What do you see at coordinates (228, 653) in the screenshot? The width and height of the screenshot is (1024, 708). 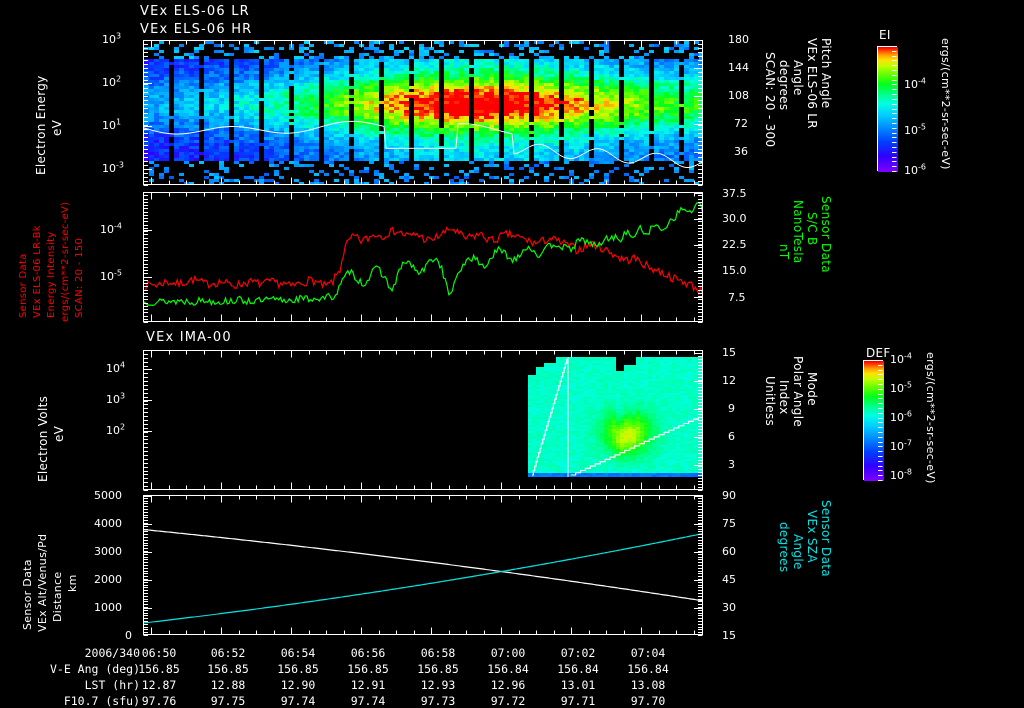 I see `table-cell: 06:52` at bounding box center [228, 653].